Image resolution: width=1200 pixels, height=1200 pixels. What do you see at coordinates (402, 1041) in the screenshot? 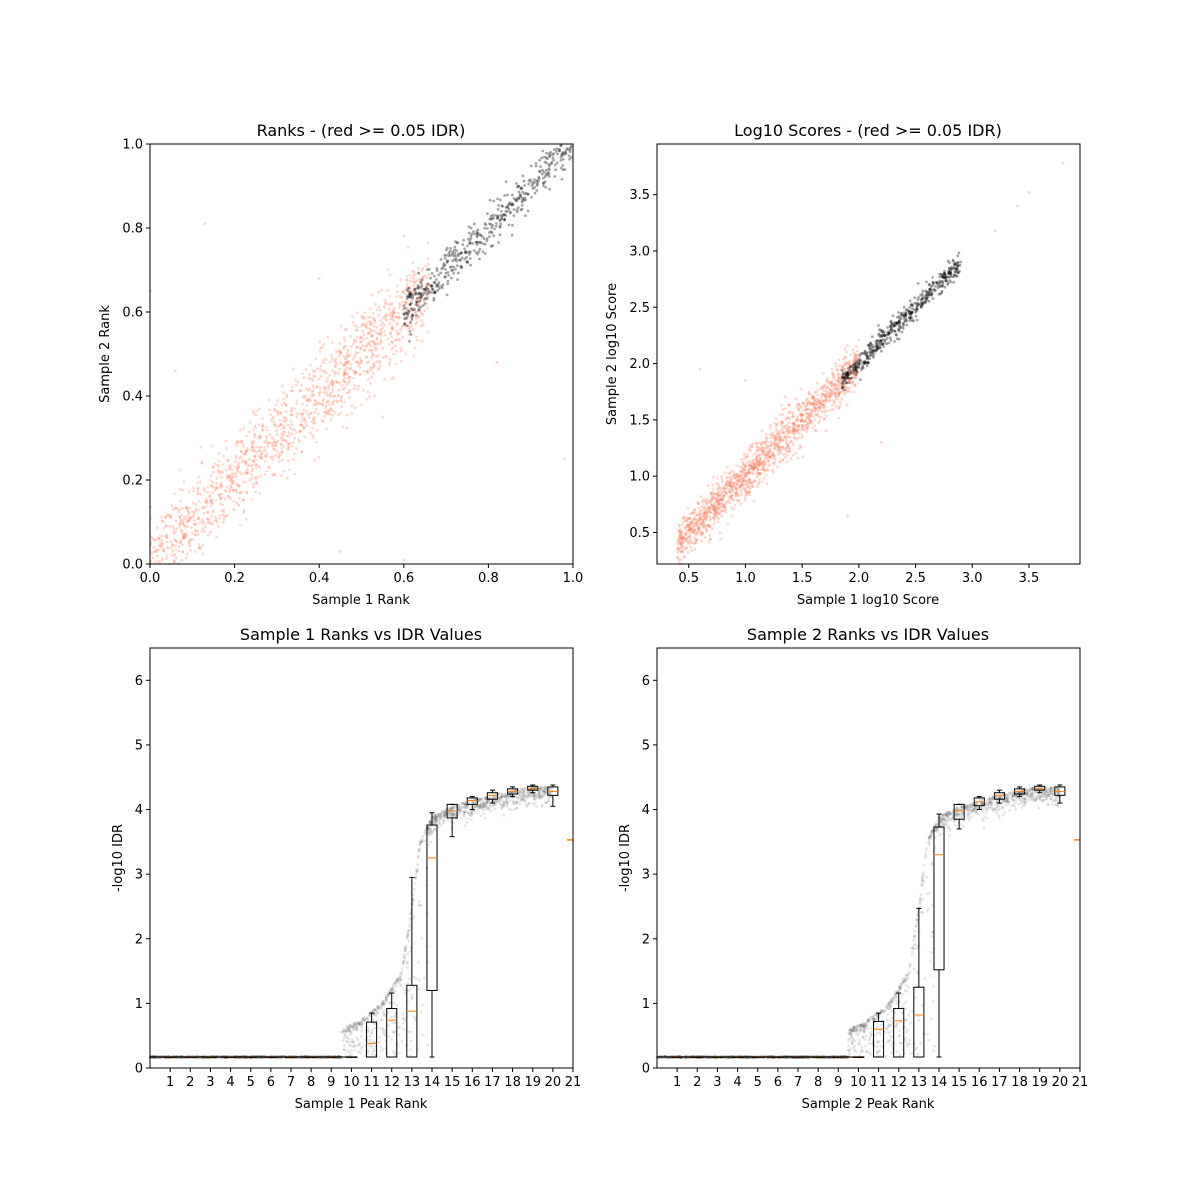
I see `s1-idr-point` at bounding box center [402, 1041].